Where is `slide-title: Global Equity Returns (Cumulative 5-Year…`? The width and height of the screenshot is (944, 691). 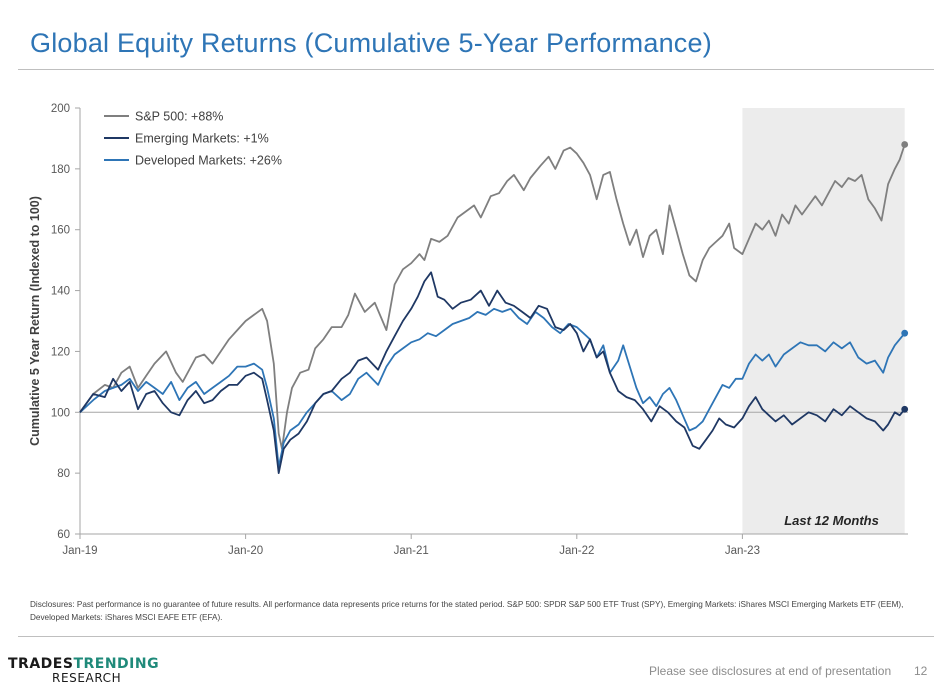 slide-title: Global Equity Returns (Cumulative 5-Year… is located at coordinates (371, 43).